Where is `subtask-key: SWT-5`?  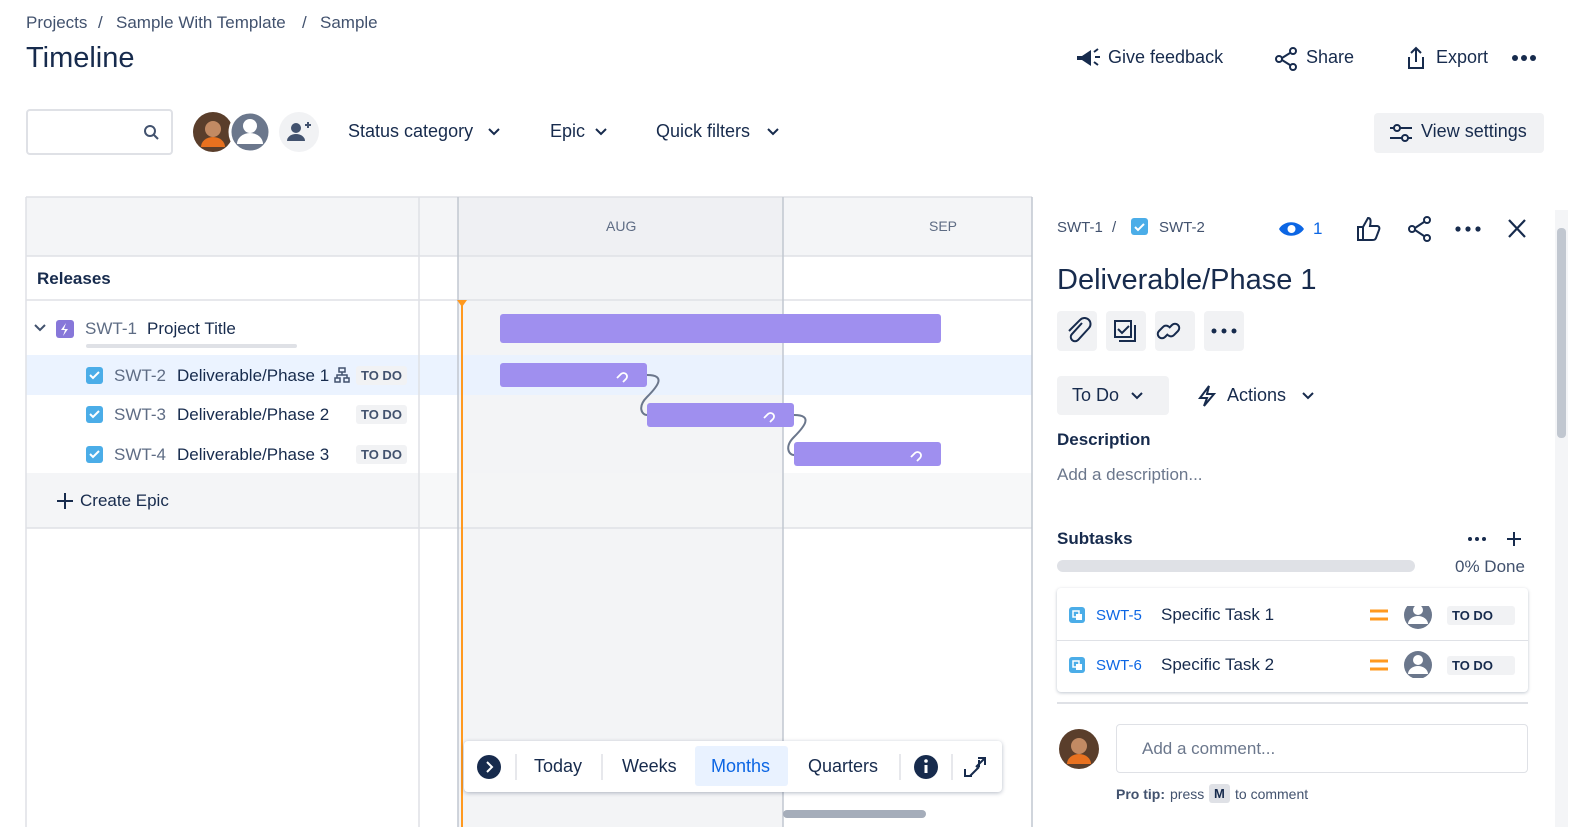 subtask-key: SWT-5 is located at coordinates (1119, 615).